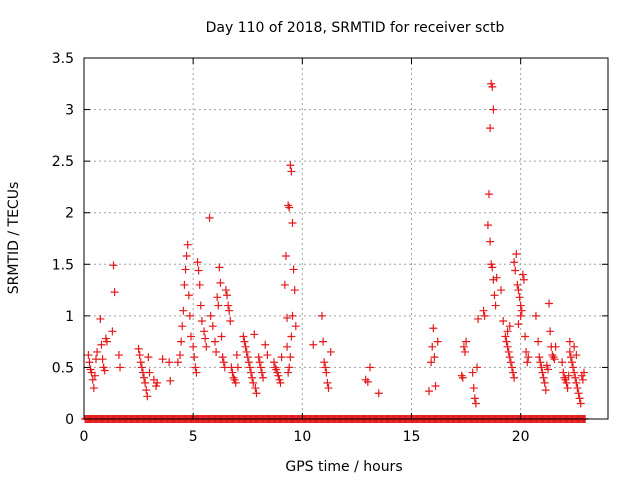 The width and height of the screenshot is (640, 480). I want to click on x-tick-label: 15, so click(412, 437).